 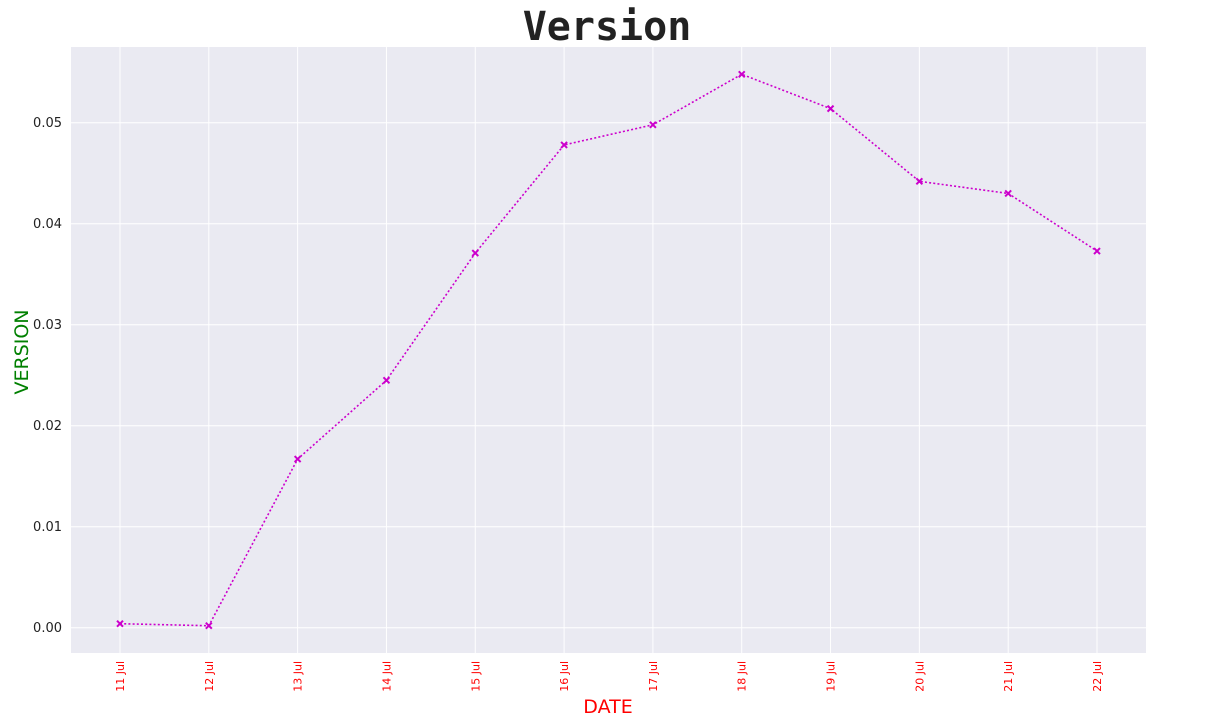 What do you see at coordinates (47, 224) in the screenshot?
I see `y-tick-label: 0.04` at bounding box center [47, 224].